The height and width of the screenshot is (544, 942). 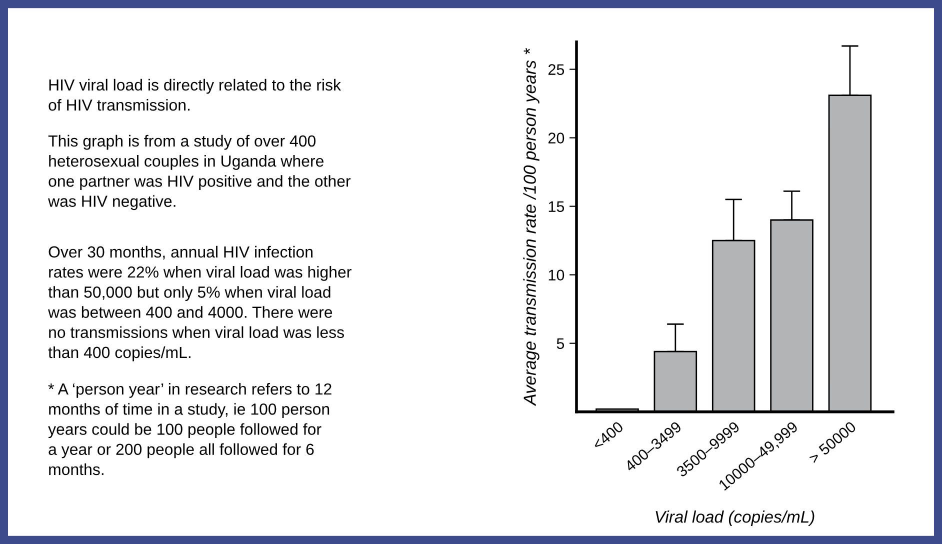 I want to click on text: HIV viral load is directly related to the risk of HIV transmission., so click(x=194, y=94).